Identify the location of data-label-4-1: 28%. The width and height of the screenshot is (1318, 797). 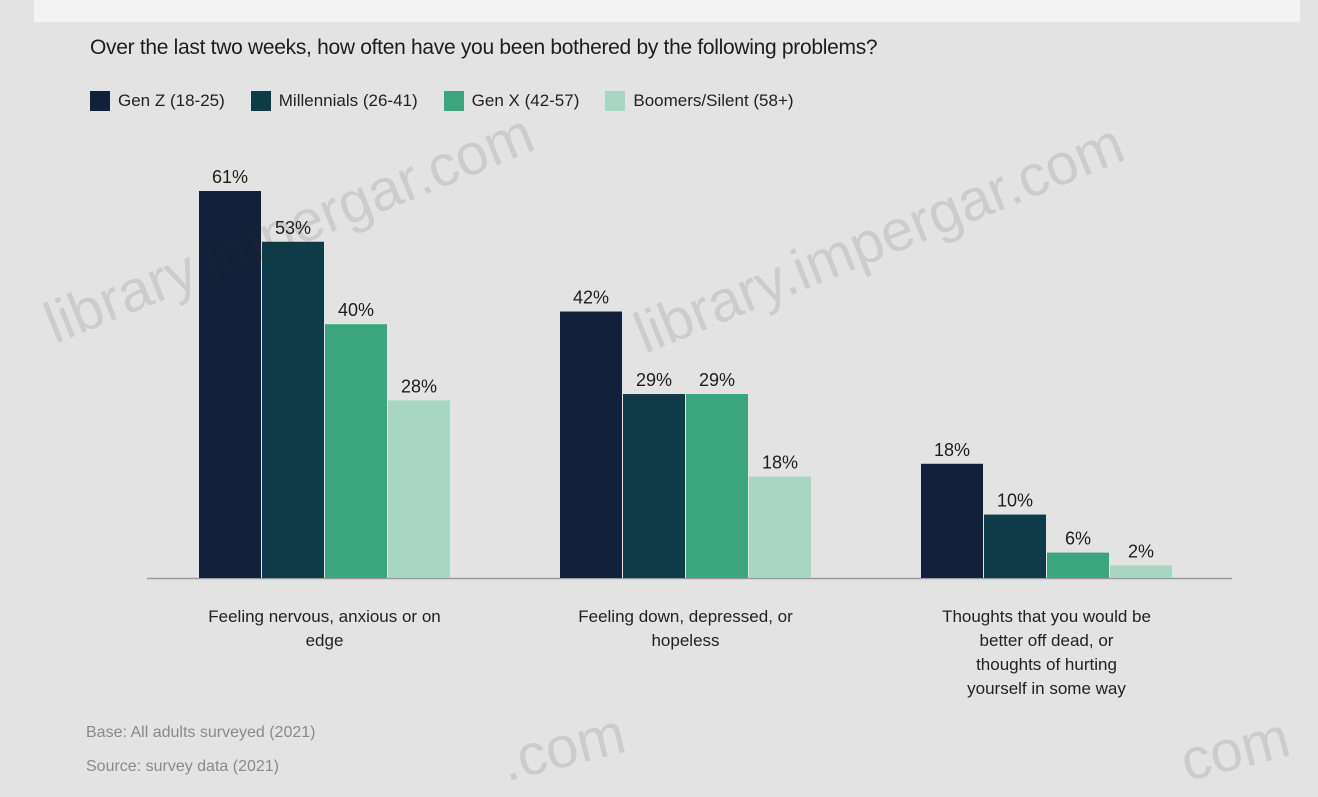
(419, 386).